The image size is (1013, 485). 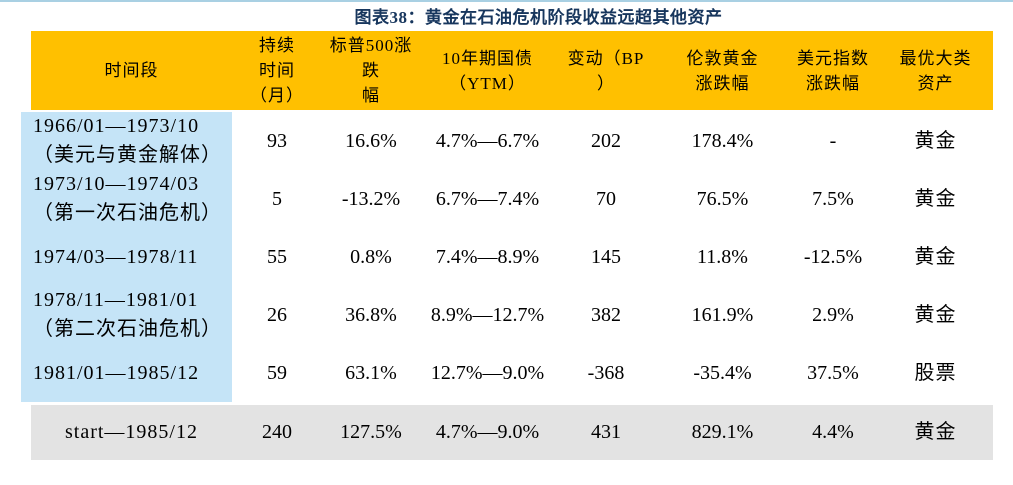 I want to click on header-usd-index-change: 美元指数 涨跌幅, so click(x=833, y=71).